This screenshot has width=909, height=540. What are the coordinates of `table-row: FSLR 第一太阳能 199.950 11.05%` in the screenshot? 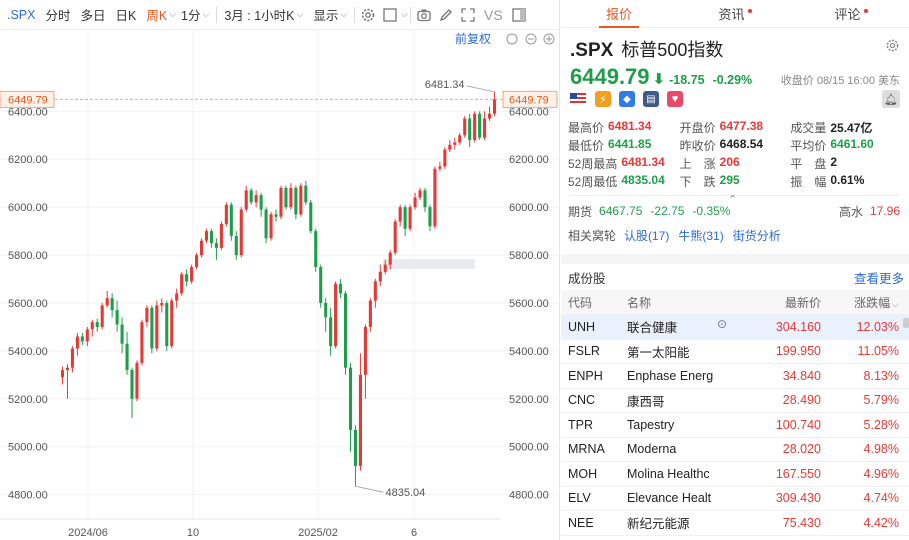 It's located at (735, 351).